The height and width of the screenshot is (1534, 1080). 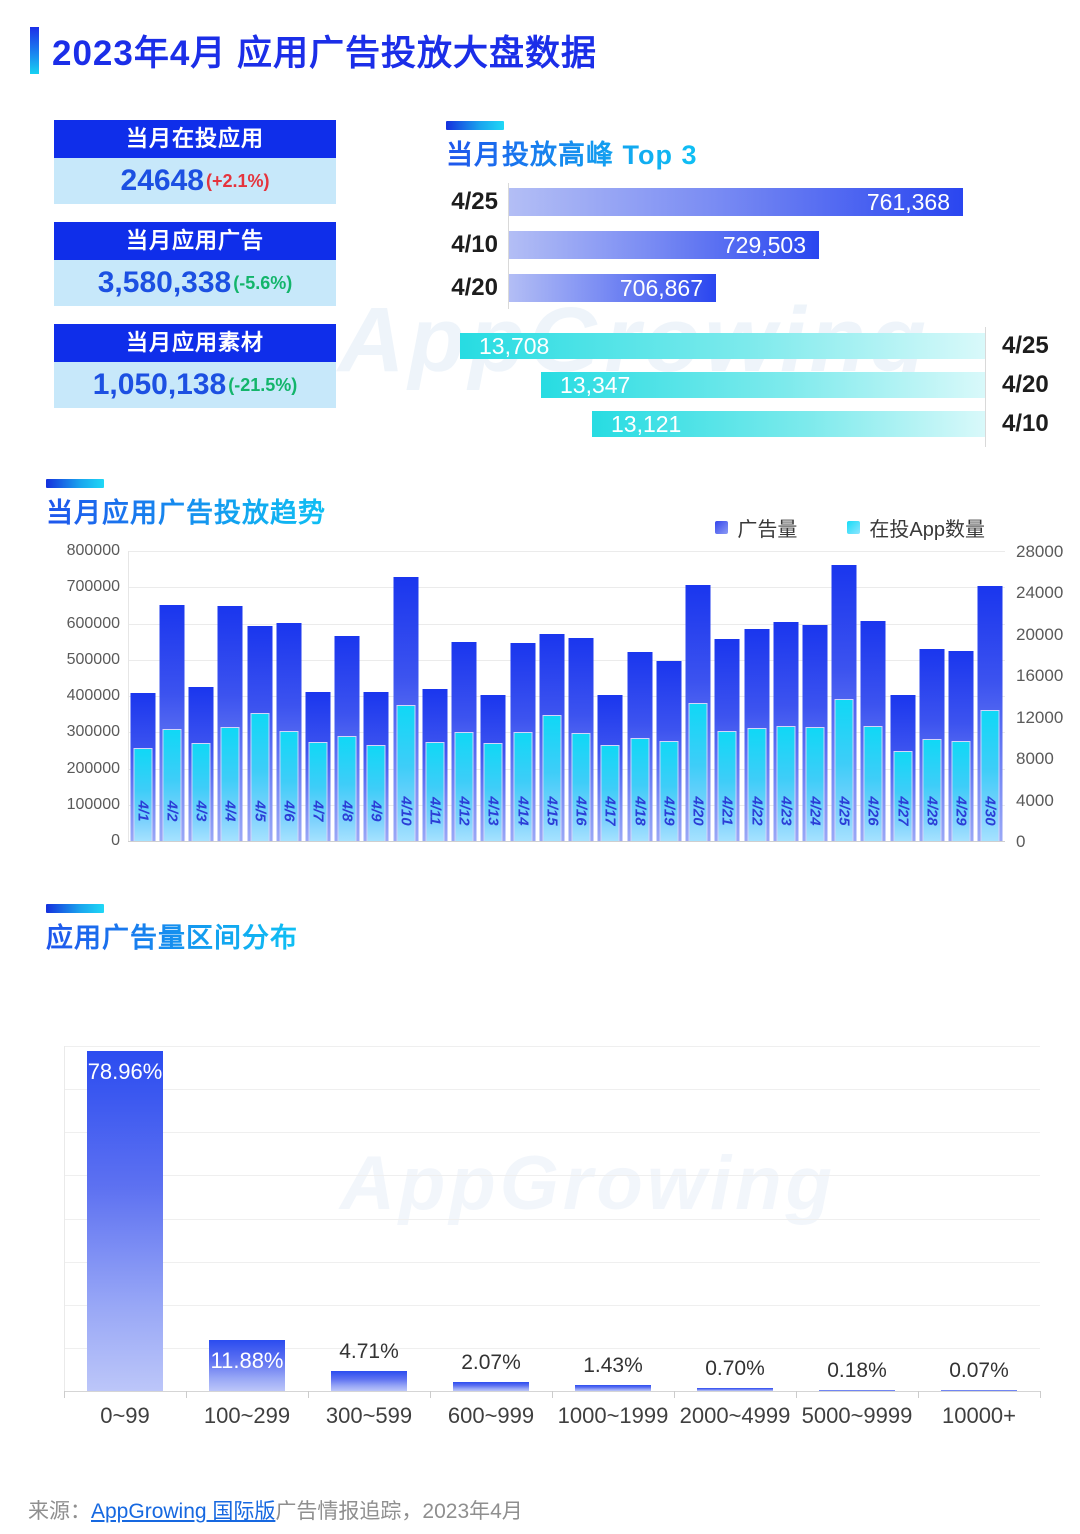 What do you see at coordinates (474, 201) in the screenshot?
I see `peak-ads-category: 4/25` at bounding box center [474, 201].